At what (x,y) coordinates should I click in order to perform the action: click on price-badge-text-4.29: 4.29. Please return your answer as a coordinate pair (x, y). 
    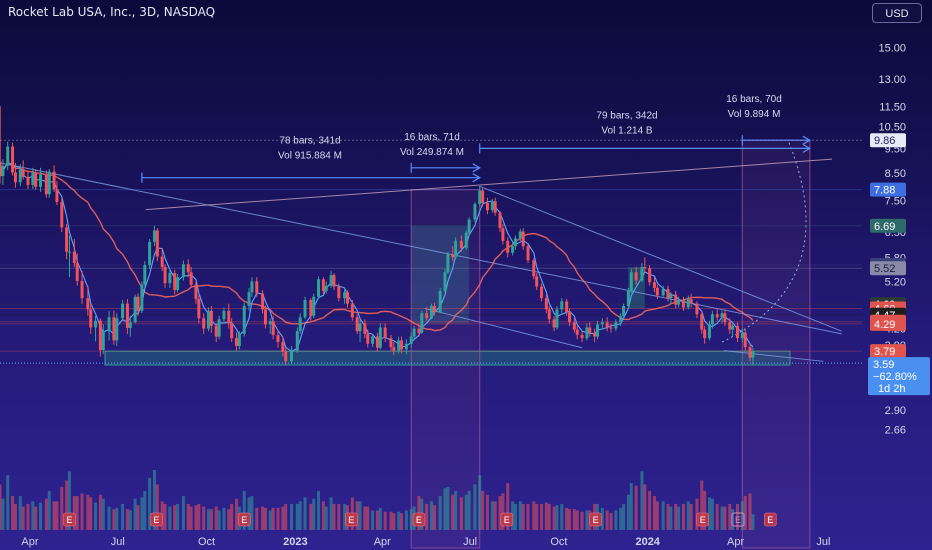
    Looking at the image, I should click on (884, 325).